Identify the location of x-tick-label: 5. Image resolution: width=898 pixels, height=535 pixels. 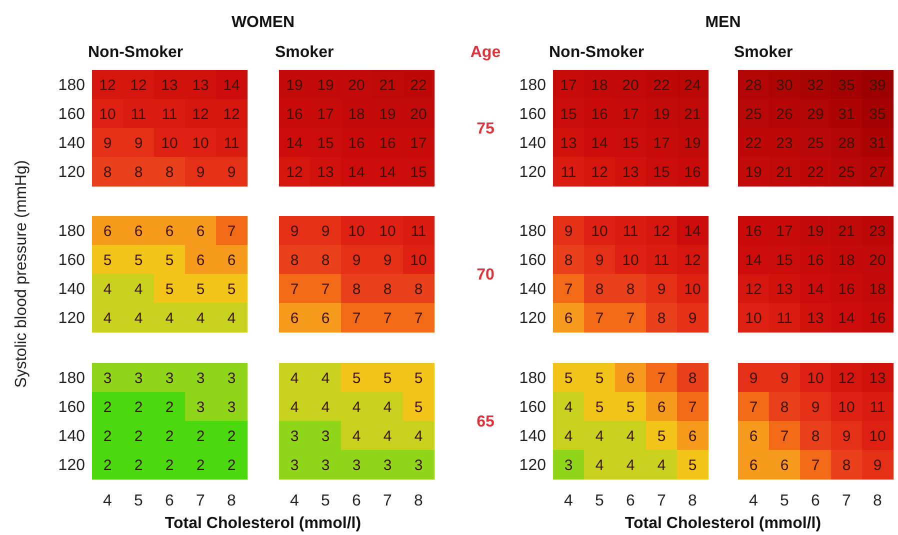
(599, 501).